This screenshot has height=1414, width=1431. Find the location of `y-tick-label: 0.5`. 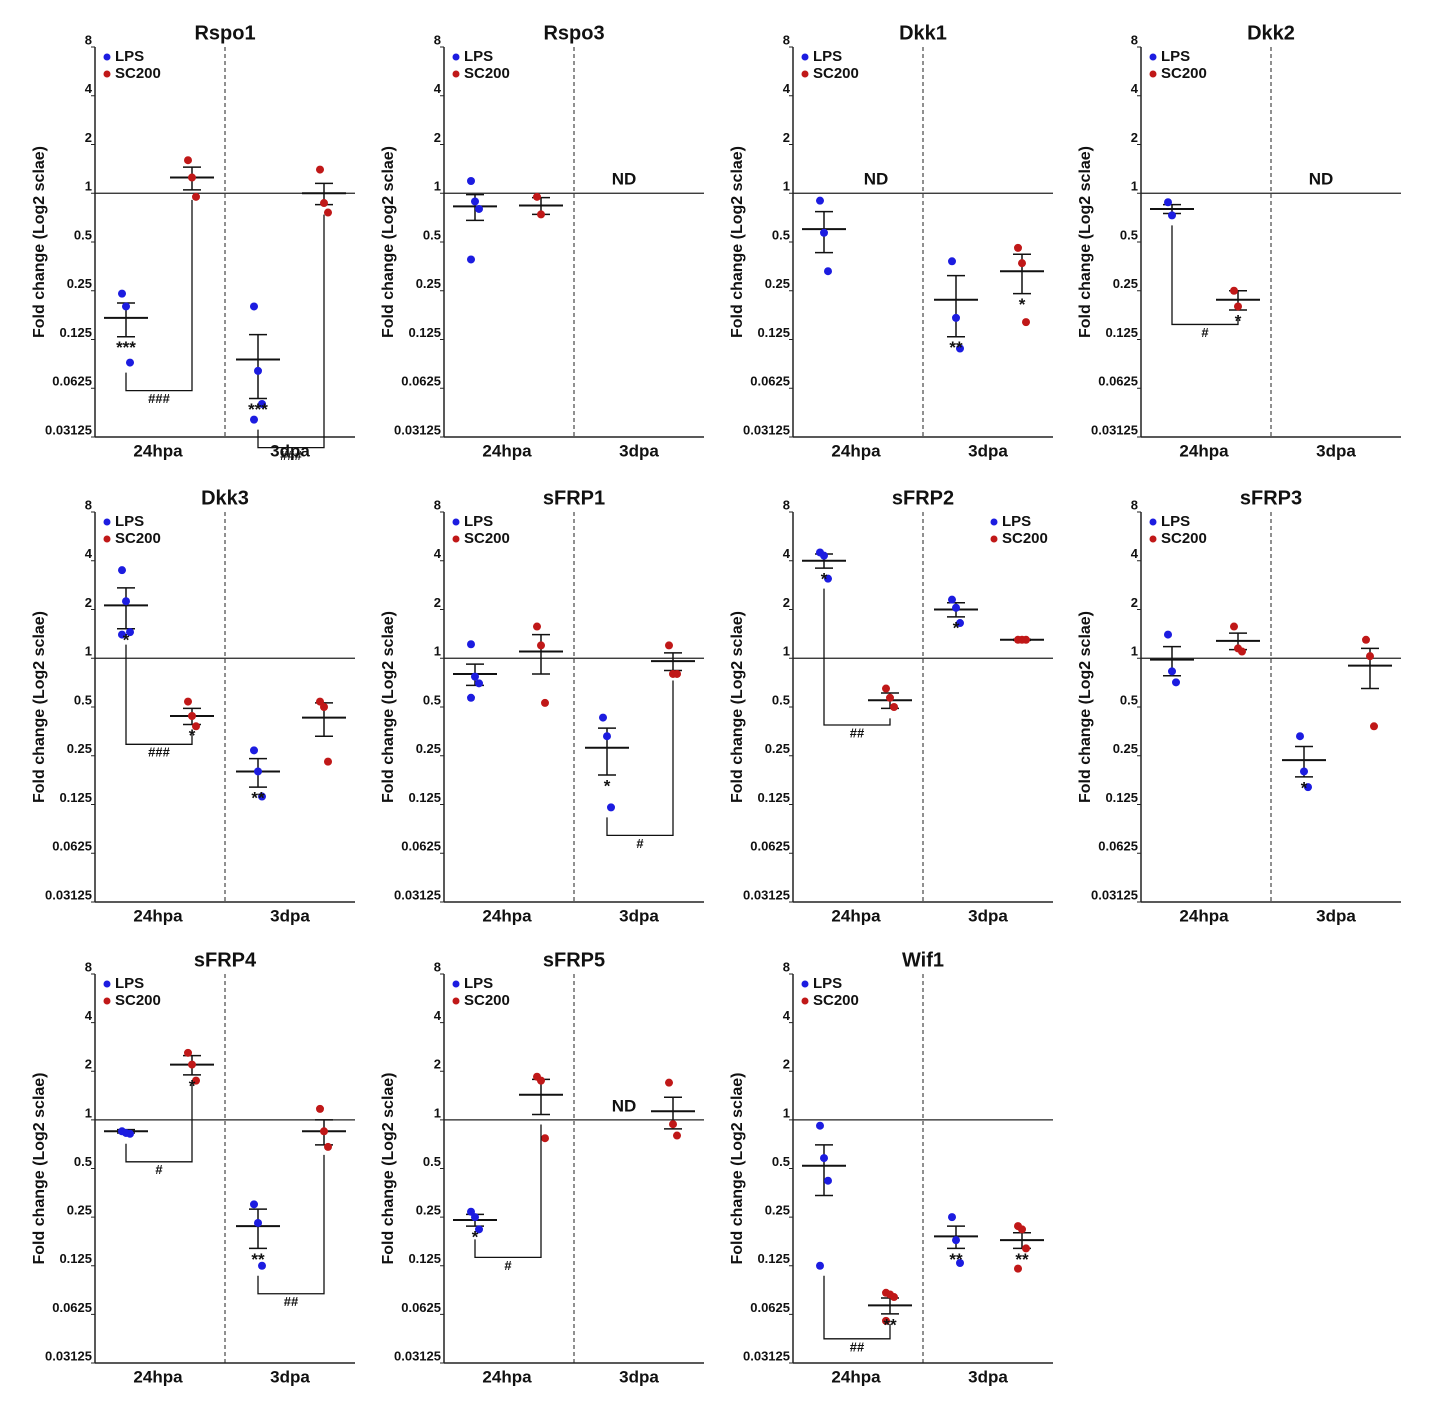

y-tick-label: 0.5 is located at coordinates (781, 699).